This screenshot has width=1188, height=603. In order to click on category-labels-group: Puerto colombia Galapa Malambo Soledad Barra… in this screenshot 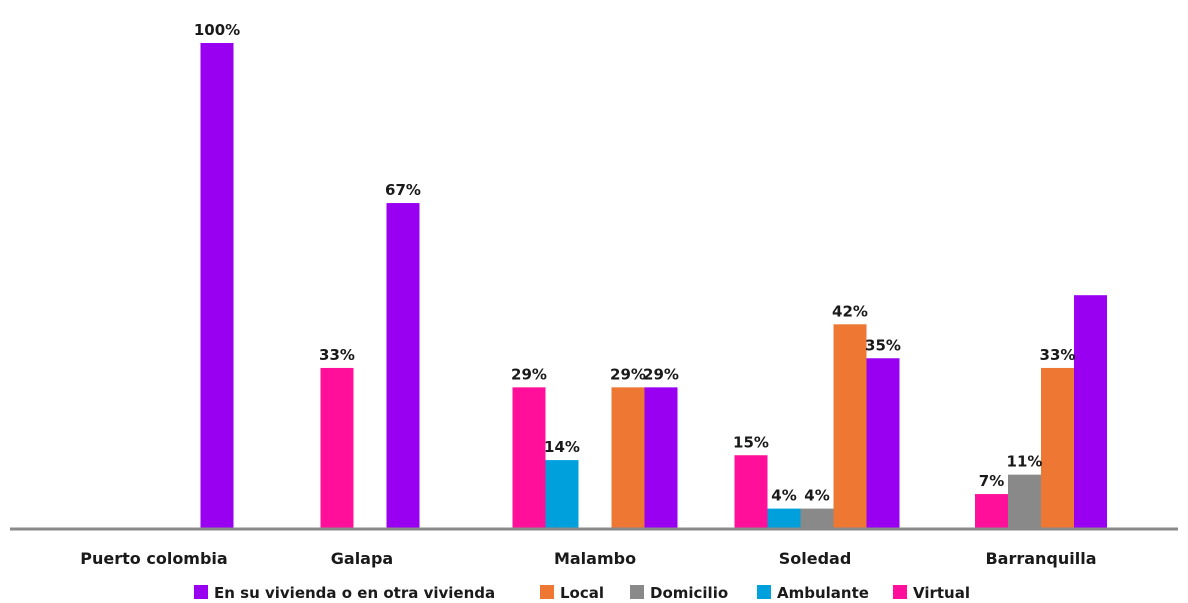, I will do `click(588, 558)`.